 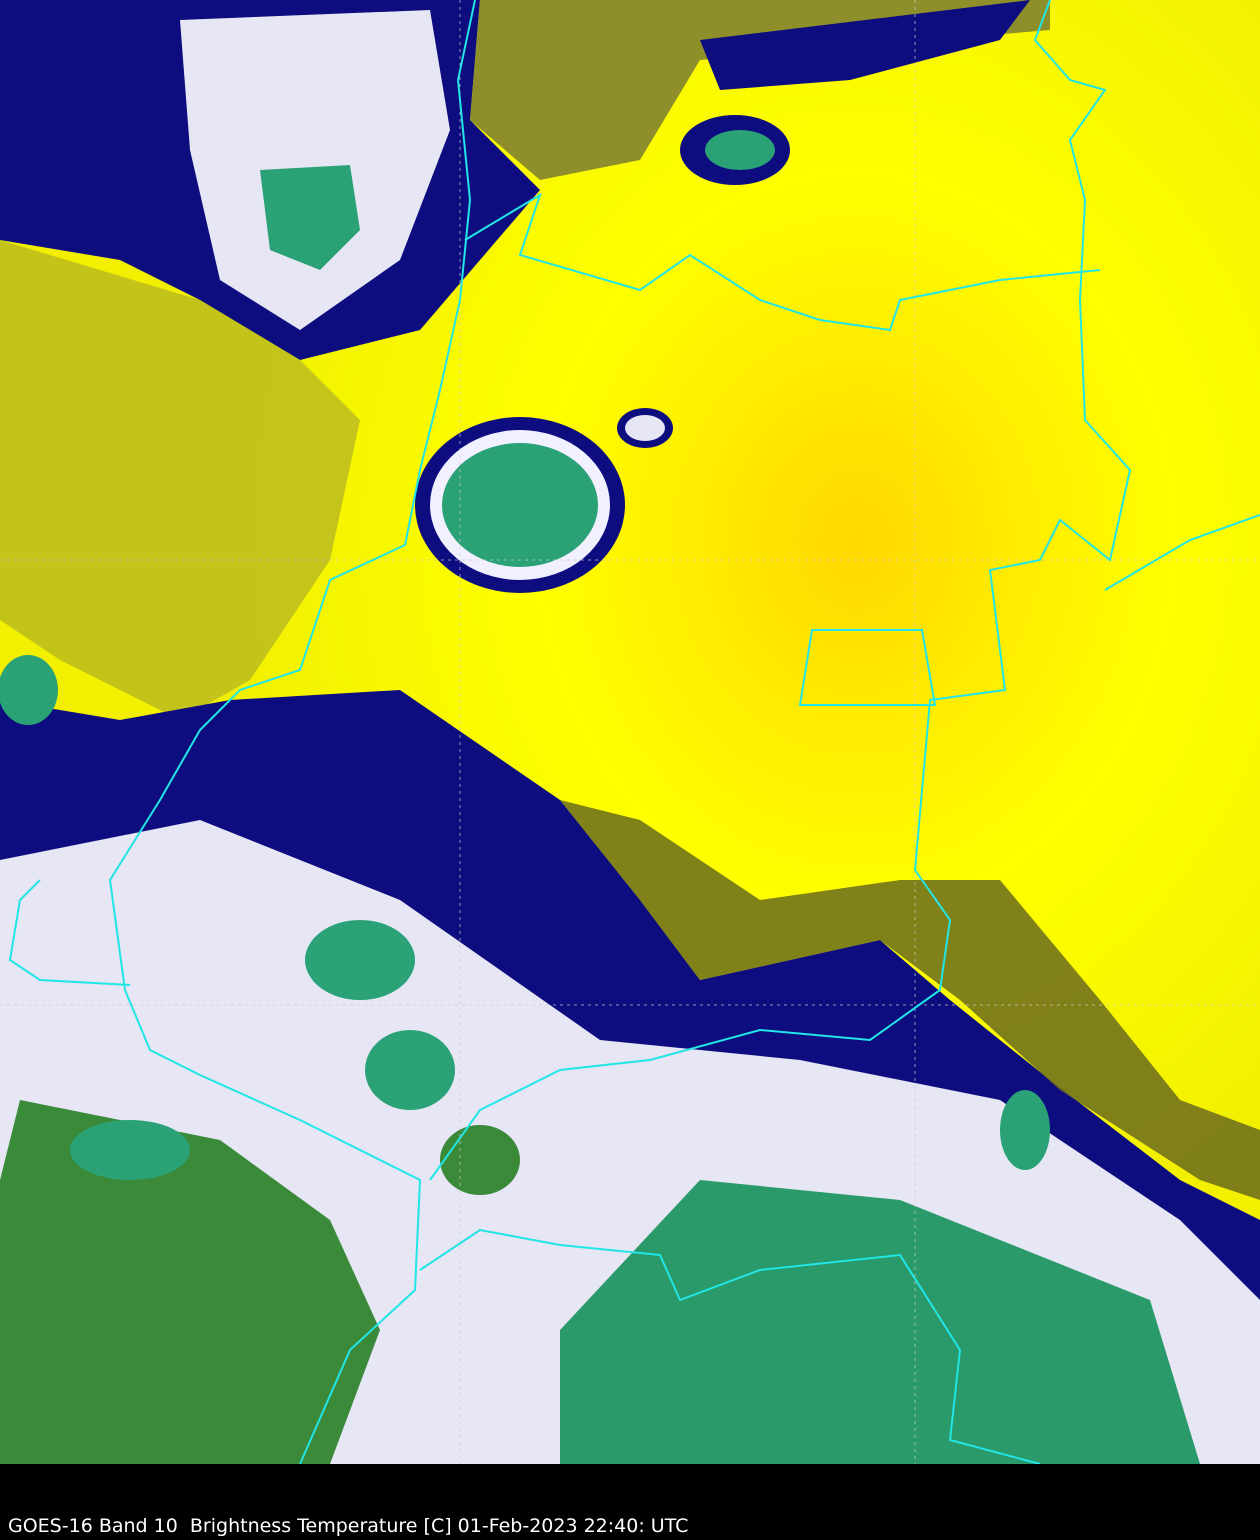 What do you see at coordinates (645, 428) in the screenshot?
I see `storm-cell-small-core` at bounding box center [645, 428].